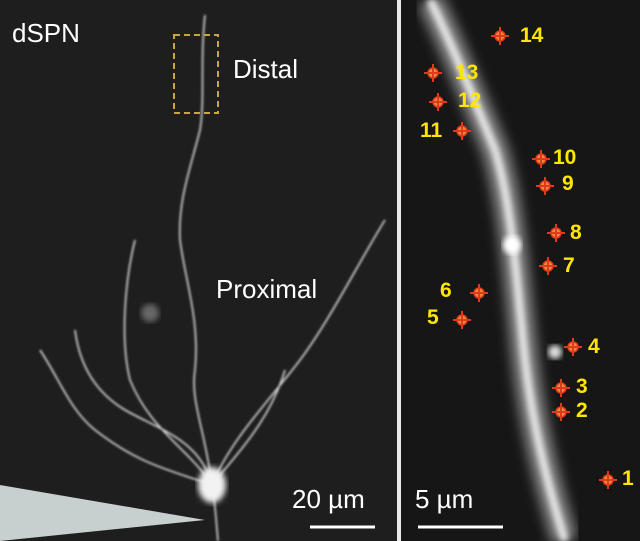  What do you see at coordinates (569, 265) in the screenshot?
I see `spine-number-7: 7` at bounding box center [569, 265].